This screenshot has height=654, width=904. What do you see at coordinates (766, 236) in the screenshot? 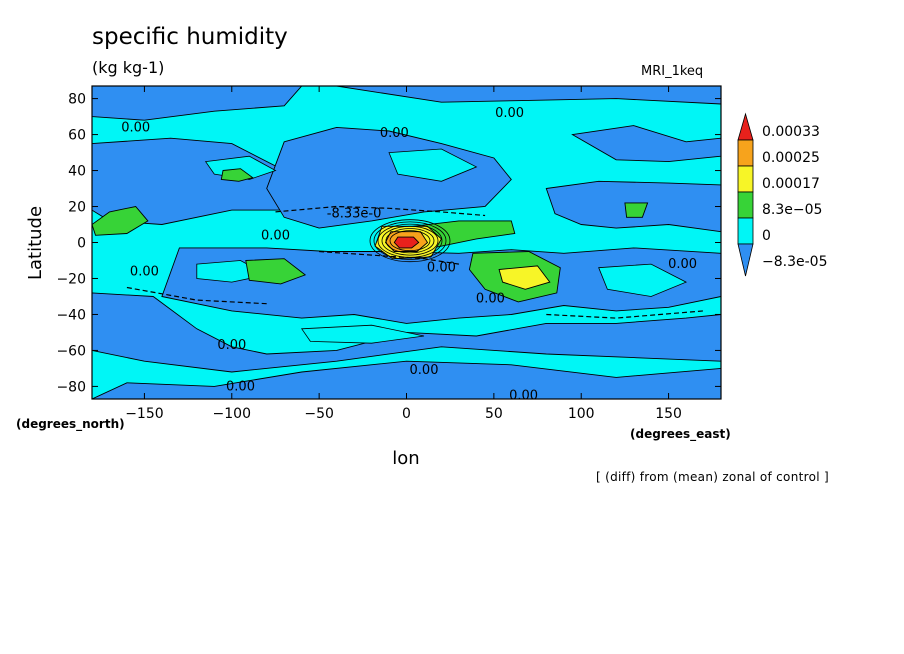
I see `colorbar-label-5: 0` at bounding box center [766, 236].